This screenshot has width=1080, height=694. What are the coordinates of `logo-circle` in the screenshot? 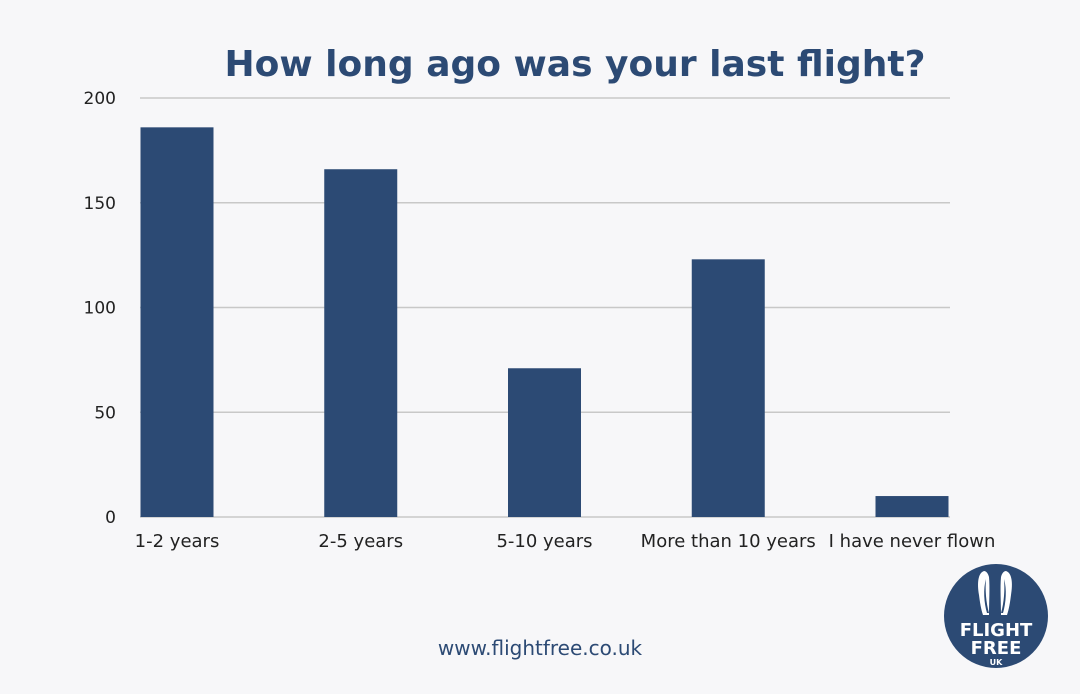 It's located at (996, 616).